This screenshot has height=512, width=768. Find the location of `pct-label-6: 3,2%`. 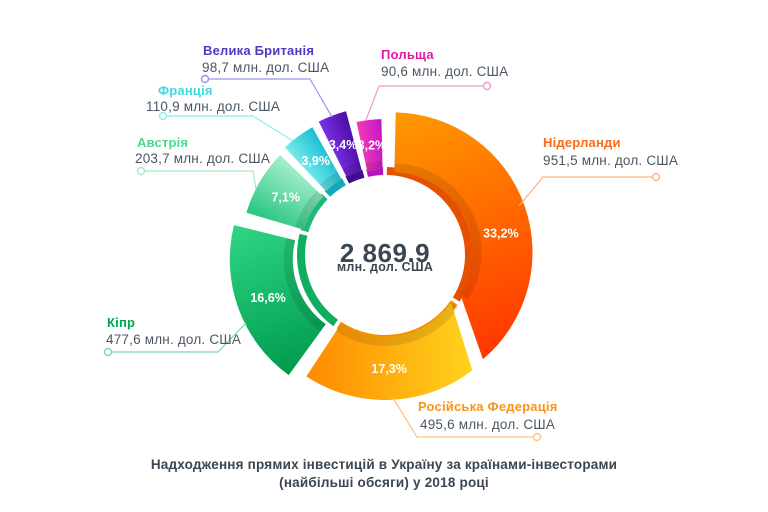

pct-label-6: 3,2% is located at coordinates (372, 146).